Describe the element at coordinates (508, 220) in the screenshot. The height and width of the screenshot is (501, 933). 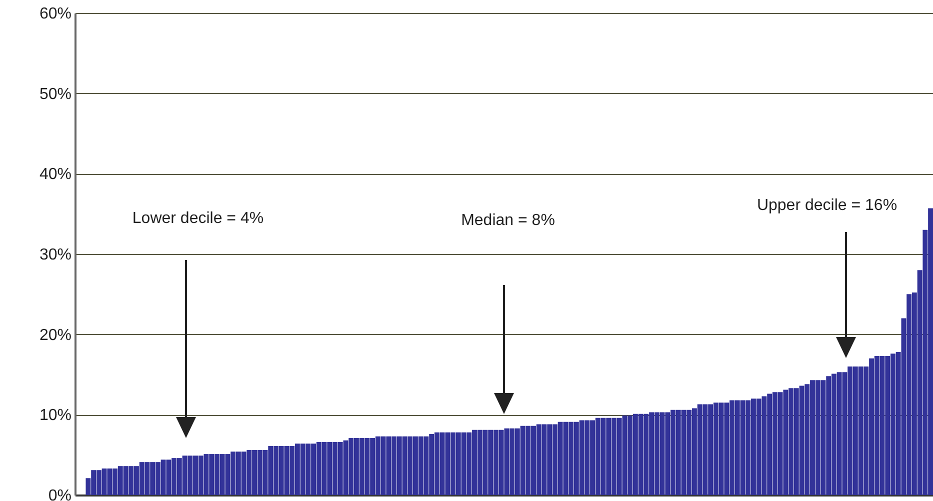
I see `annotation: Median = 8%` at that location.